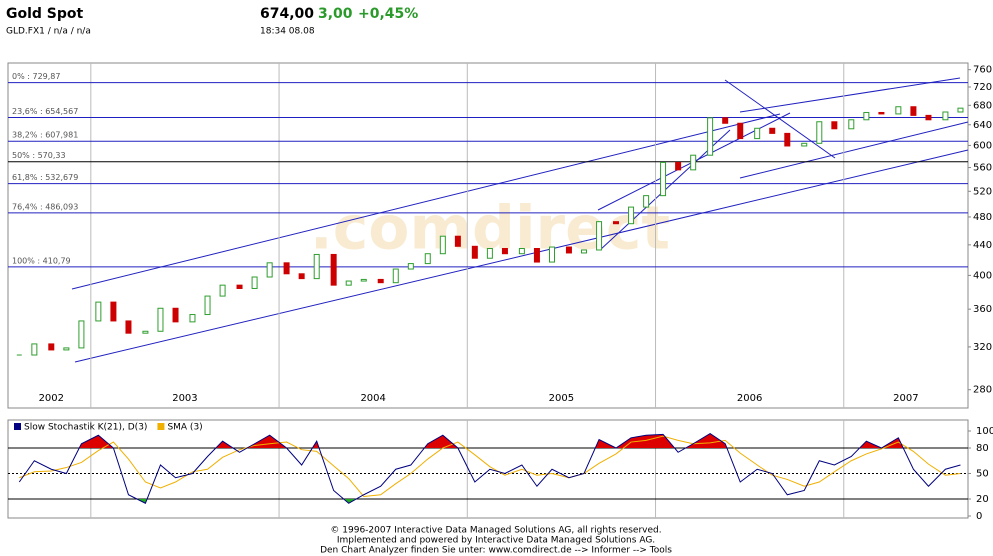  I want to click on y-tick-label: 280, so click(982, 390).